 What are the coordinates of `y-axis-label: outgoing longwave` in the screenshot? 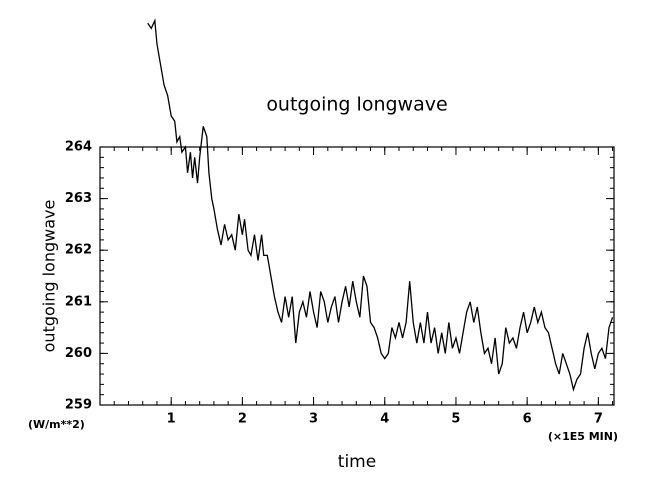 It's located at (49, 276).